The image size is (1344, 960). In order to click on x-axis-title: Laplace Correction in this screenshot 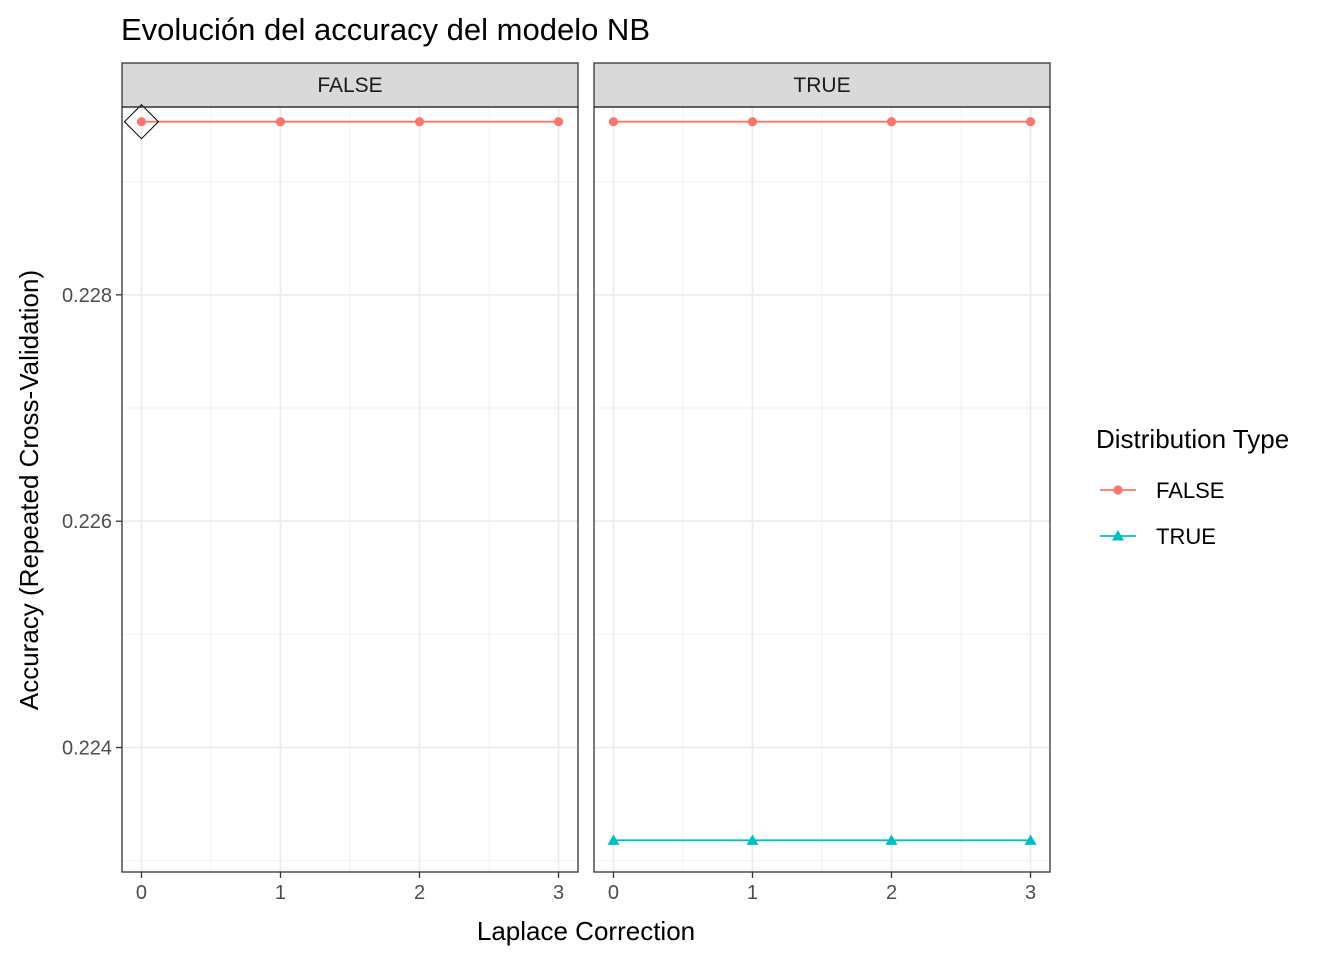, I will do `click(586, 931)`.